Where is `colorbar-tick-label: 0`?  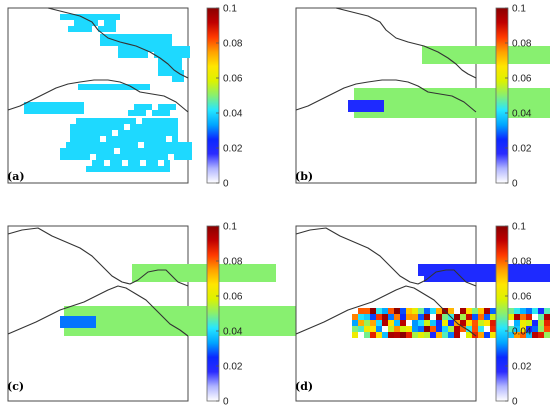
colorbar-tick-label: 0 is located at coordinates (515, 401).